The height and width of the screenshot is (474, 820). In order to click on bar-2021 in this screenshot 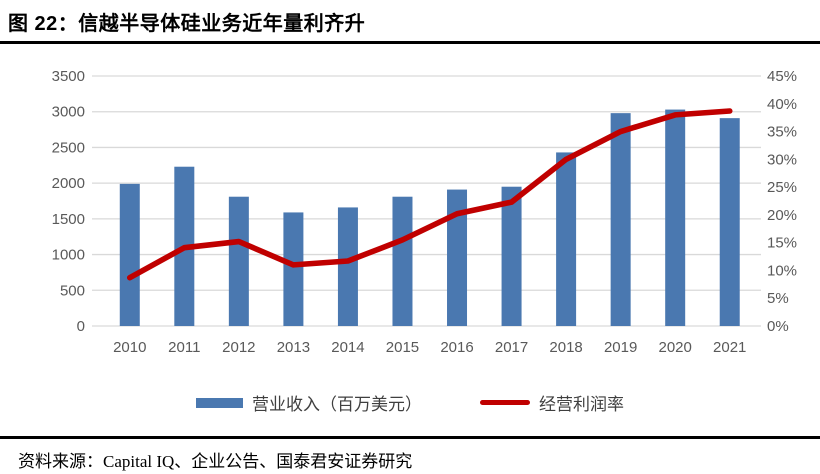, I will do `click(729, 222)`.